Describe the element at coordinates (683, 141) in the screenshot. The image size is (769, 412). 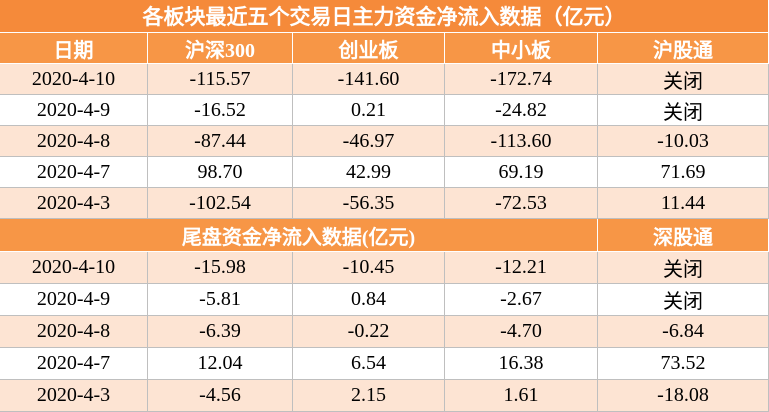
I see `cell: -10.03` at that location.